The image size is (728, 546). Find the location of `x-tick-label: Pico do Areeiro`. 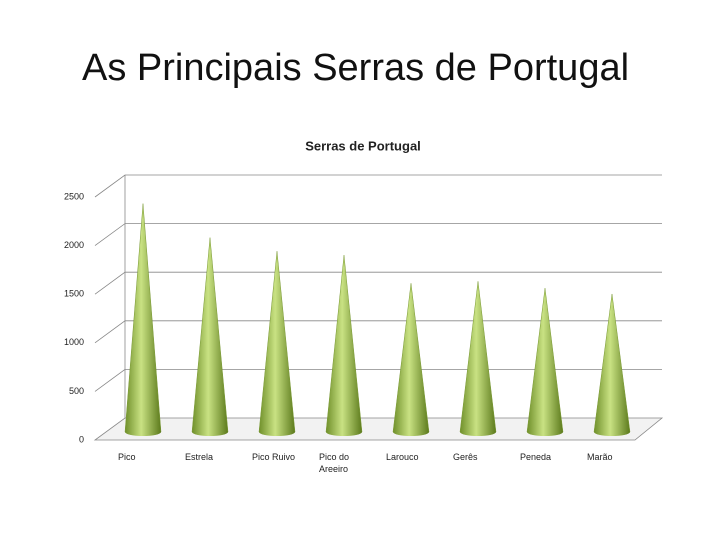

x-tick-label: Pico do Areeiro is located at coordinates (334, 463).